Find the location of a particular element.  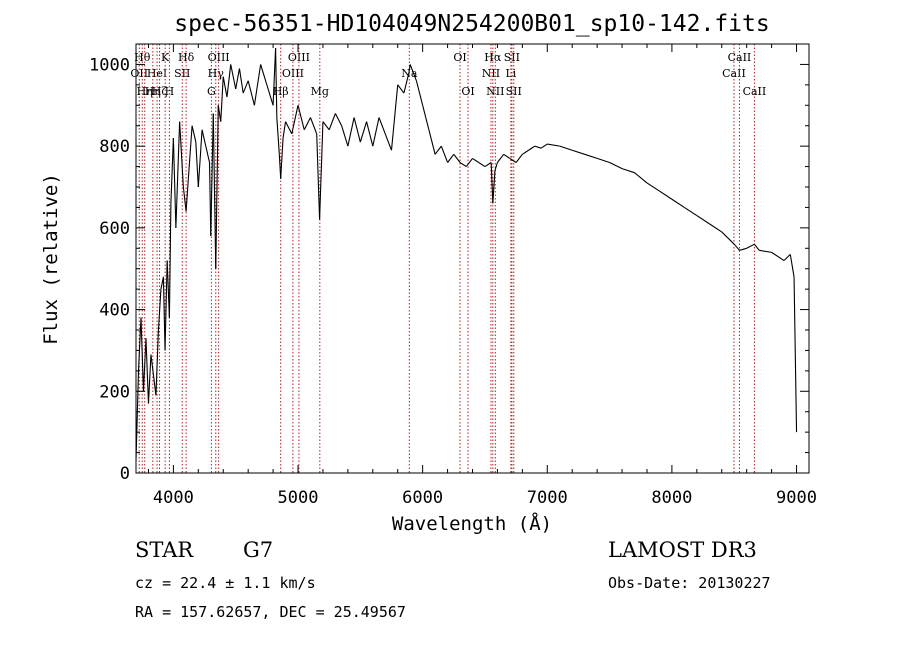

line-label-9: Hδ is located at coordinates (186, 57).